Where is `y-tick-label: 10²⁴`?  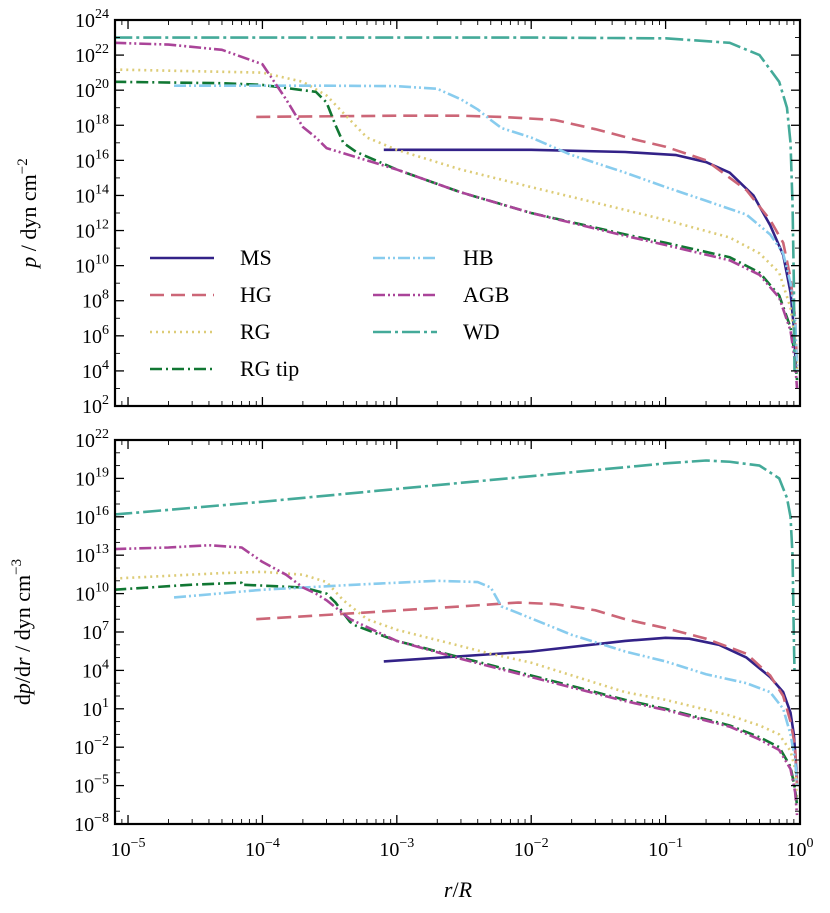
y-tick-label: 10²⁴ is located at coordinates (92, 19).